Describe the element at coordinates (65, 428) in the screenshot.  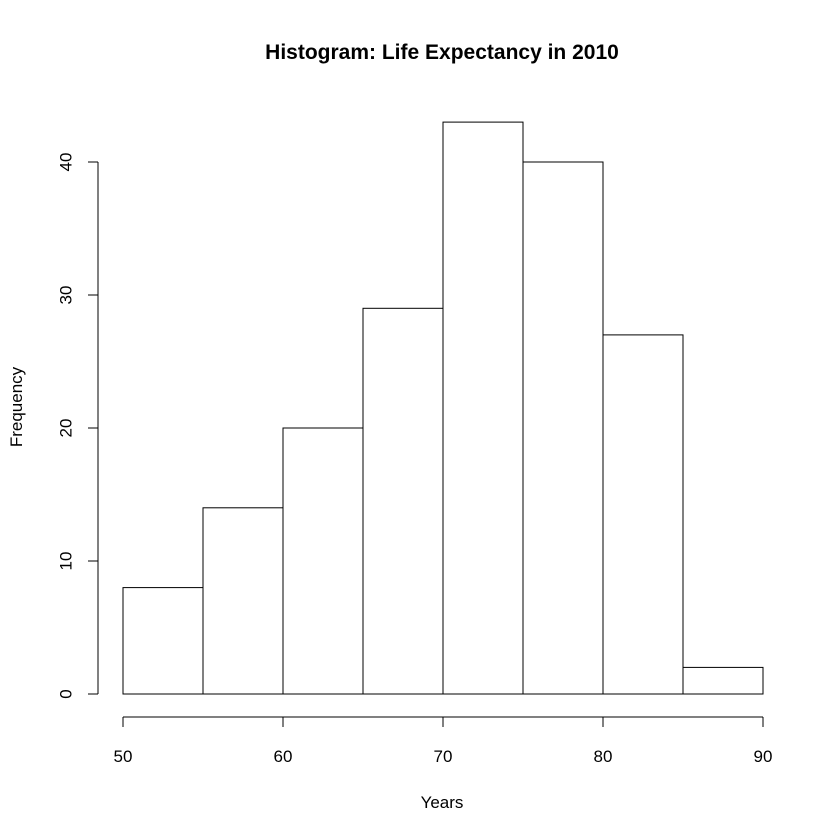
I see `y-tick-label-20: 20` at that location.